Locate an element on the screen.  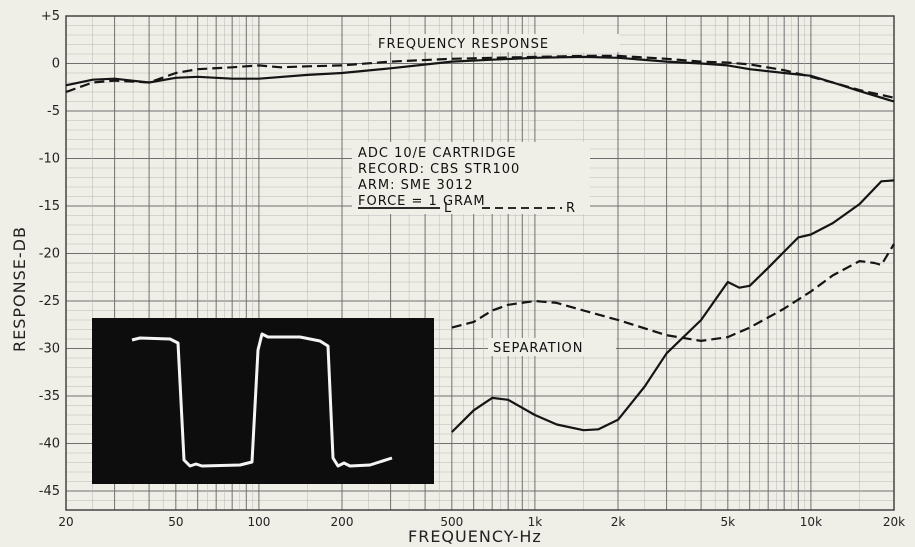
info-force: FORCE = 1 GRAM is located at coordinates (422, 201).